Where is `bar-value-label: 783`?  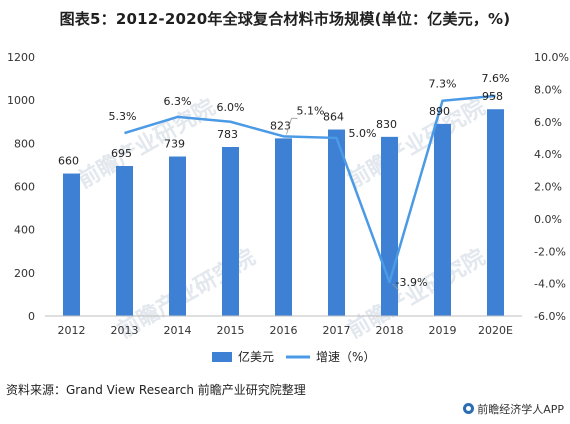 bar-value-label: 783 is located at coordinates (227, 134).